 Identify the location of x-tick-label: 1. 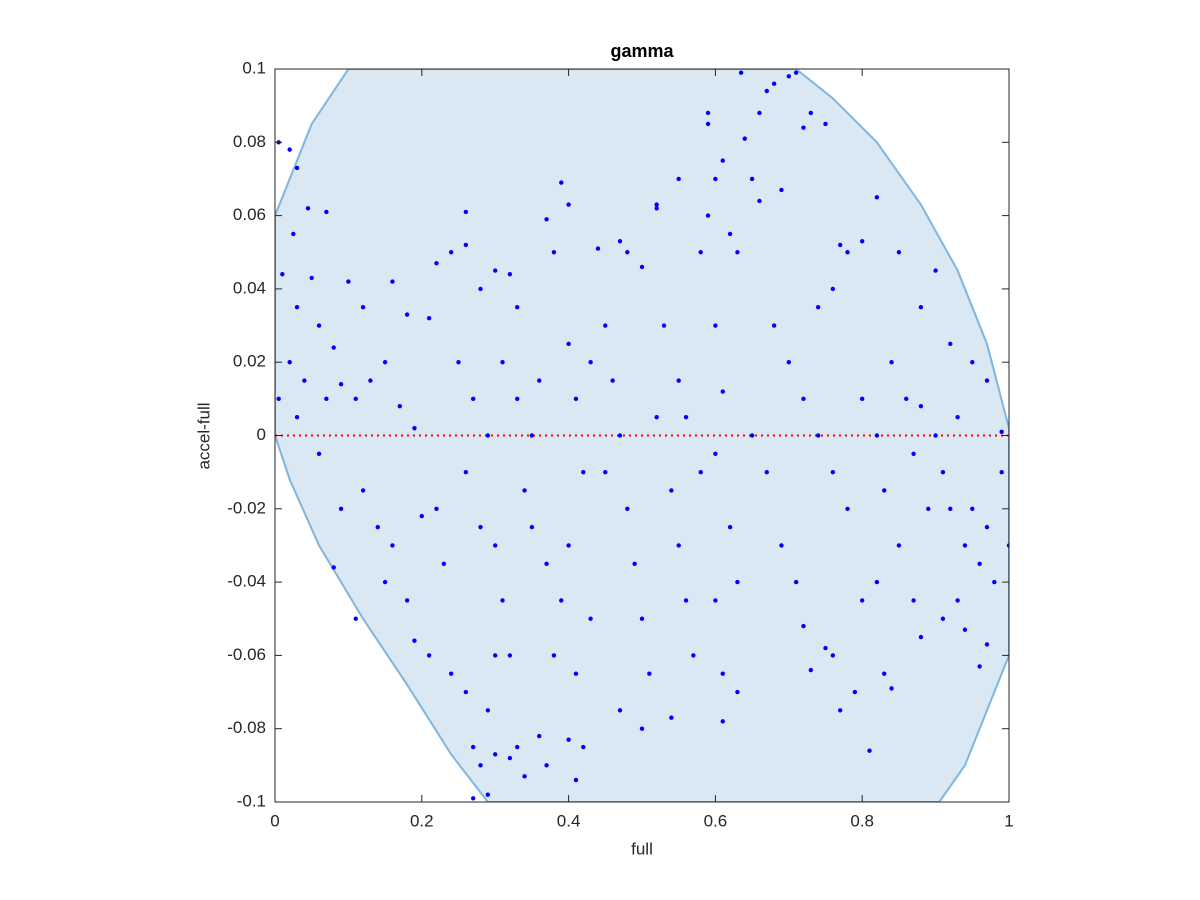
(1008, 820).